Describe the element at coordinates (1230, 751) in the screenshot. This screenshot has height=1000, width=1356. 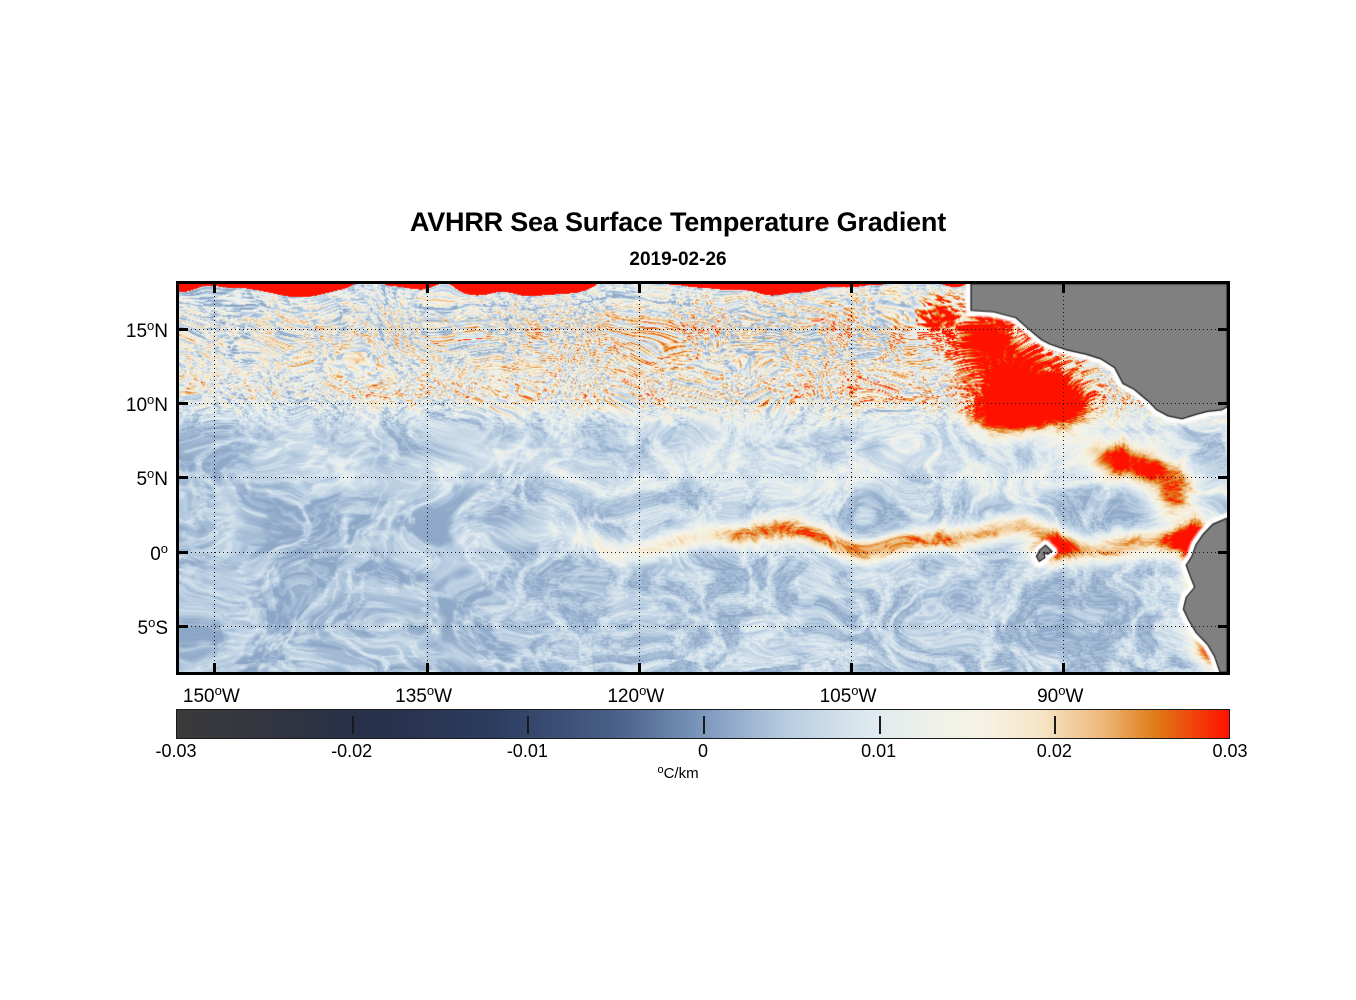
I see `colorbar-tick-label: 0.03` at that location.